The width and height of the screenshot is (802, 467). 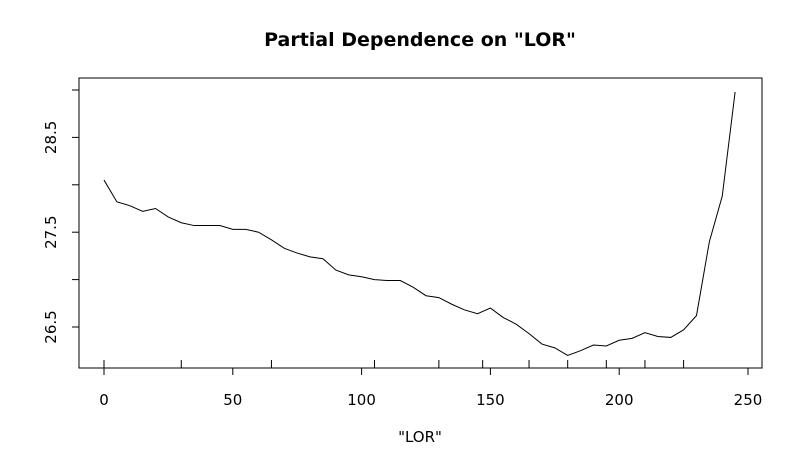 I want to click on x-axis: 0 50 100 150 200 250, so click(x=431, y=388).